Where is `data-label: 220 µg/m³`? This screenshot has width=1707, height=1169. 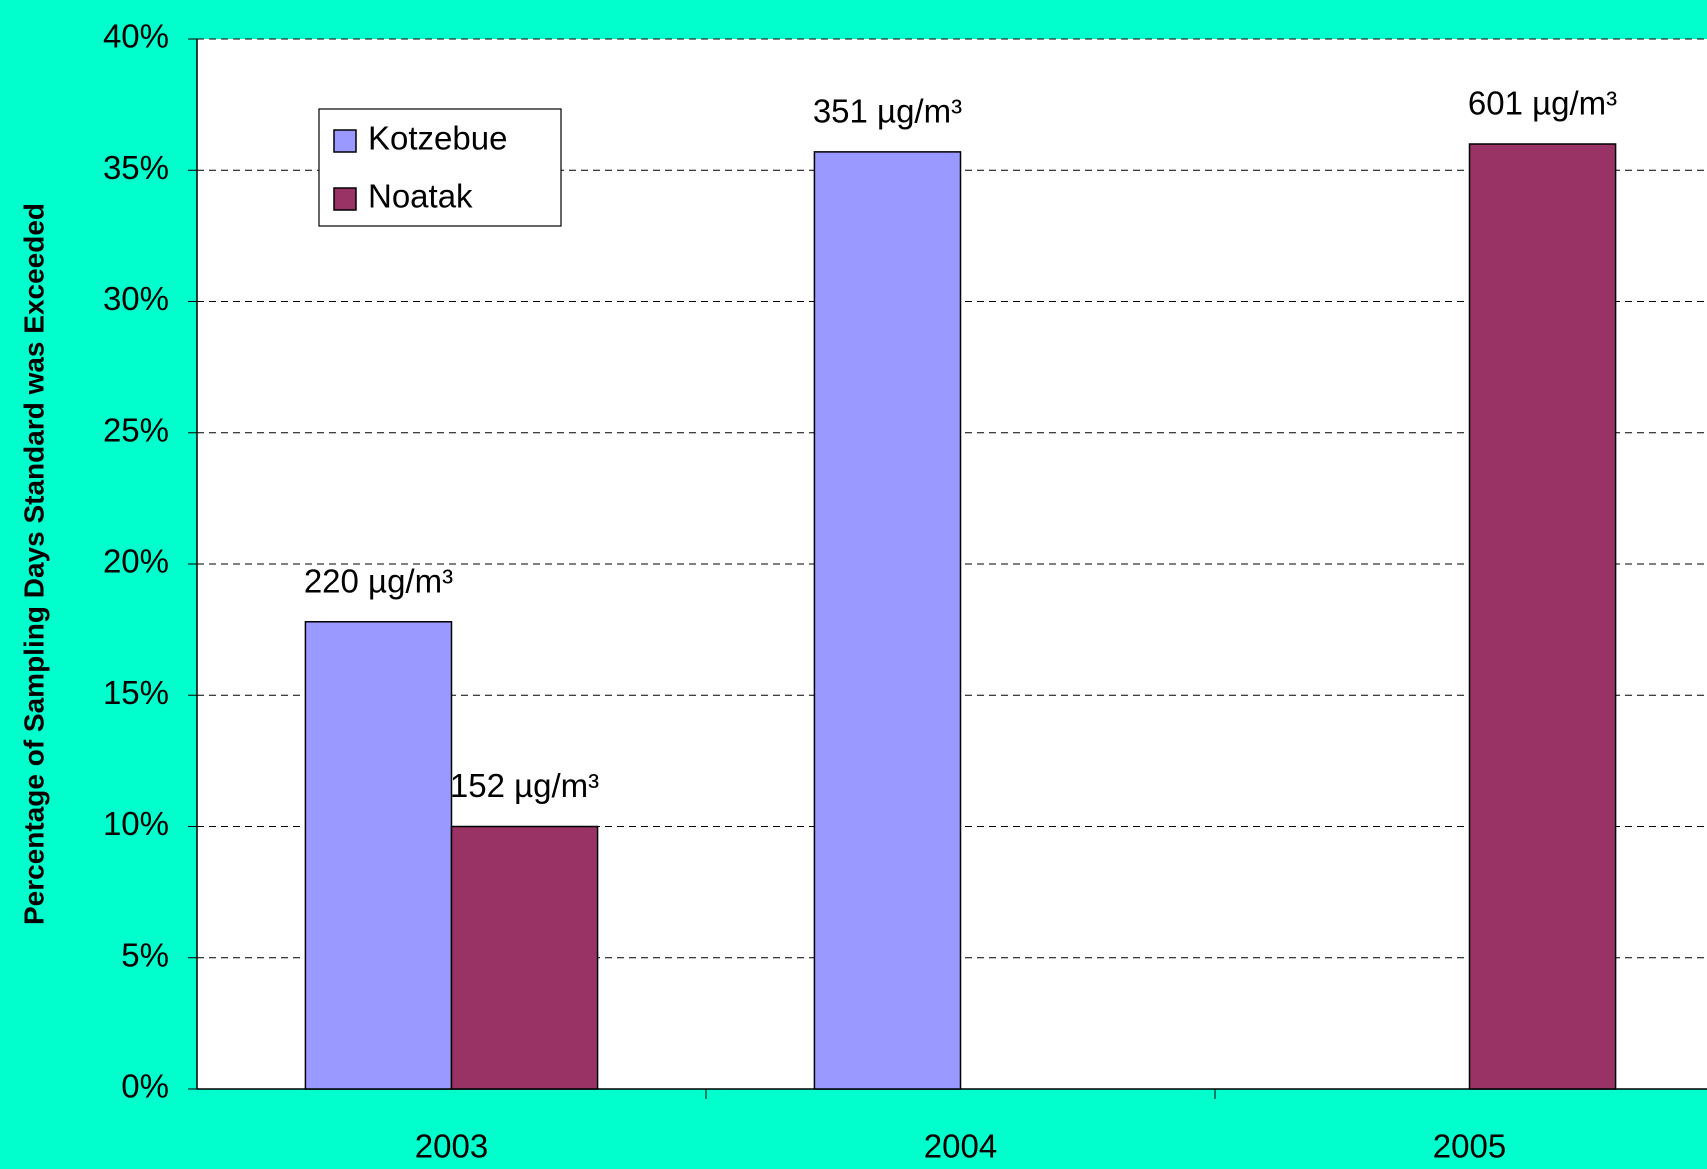
data-label: 220 µg/m³ is located at coordinates (378, 580).